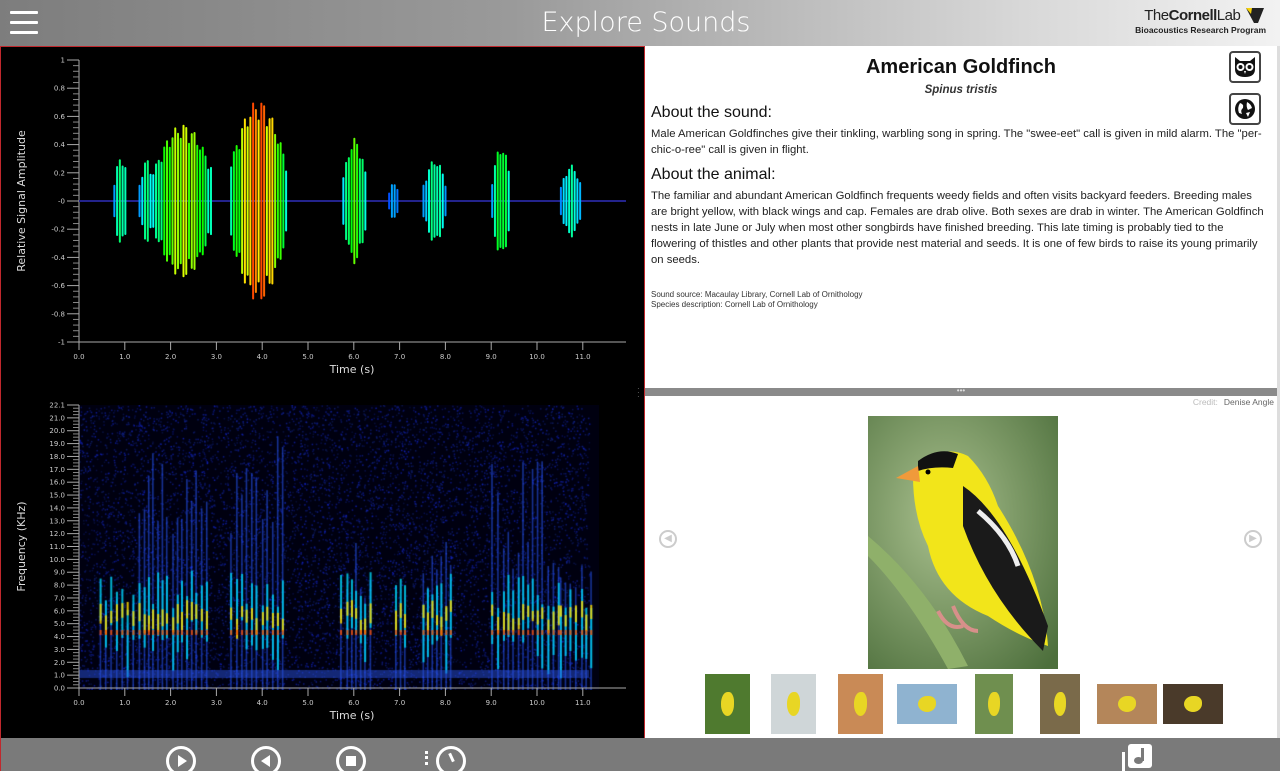  I want to click on music-note-icon, so click(1137, 757).